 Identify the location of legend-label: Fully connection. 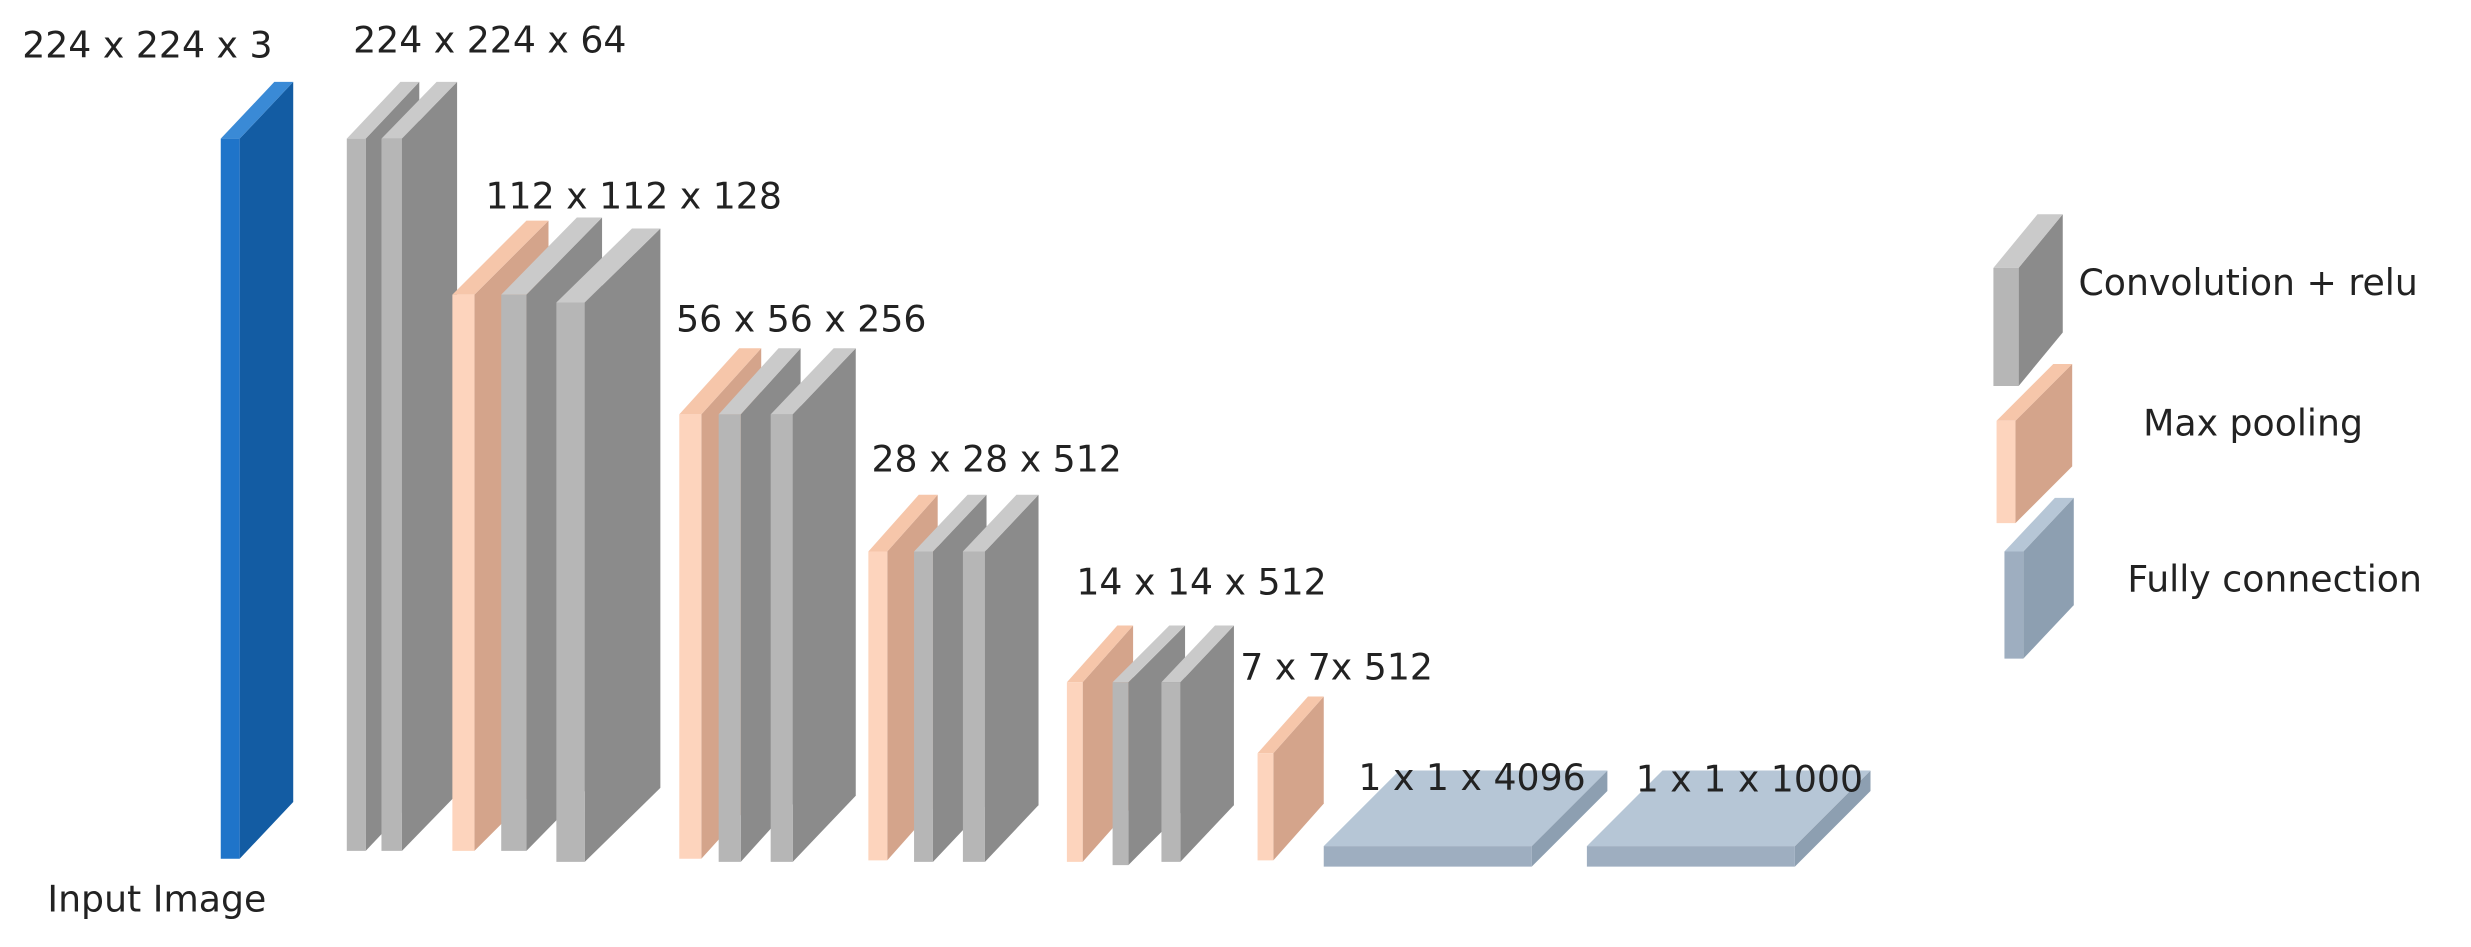
(2274, 578).